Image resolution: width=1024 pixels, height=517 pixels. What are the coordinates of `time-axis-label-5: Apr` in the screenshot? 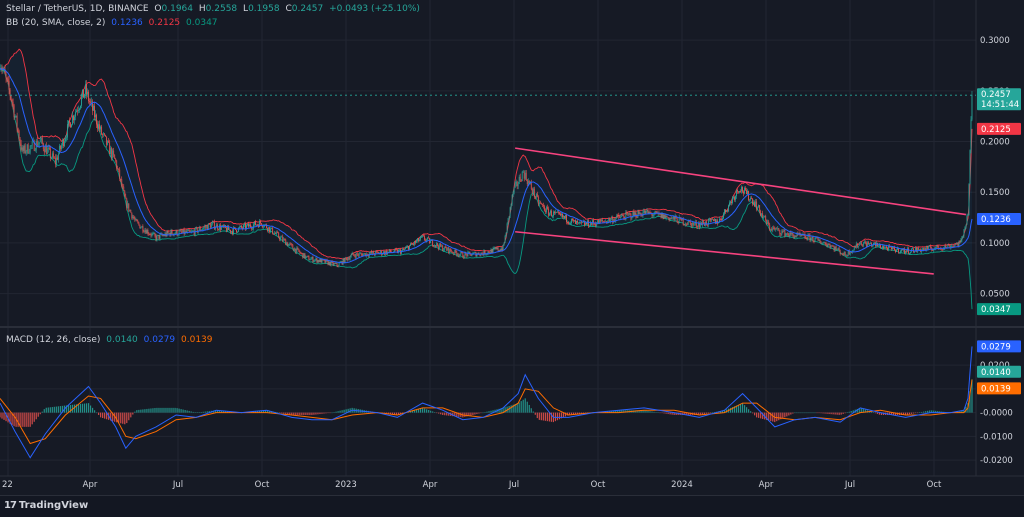 It's located at (430, 485).